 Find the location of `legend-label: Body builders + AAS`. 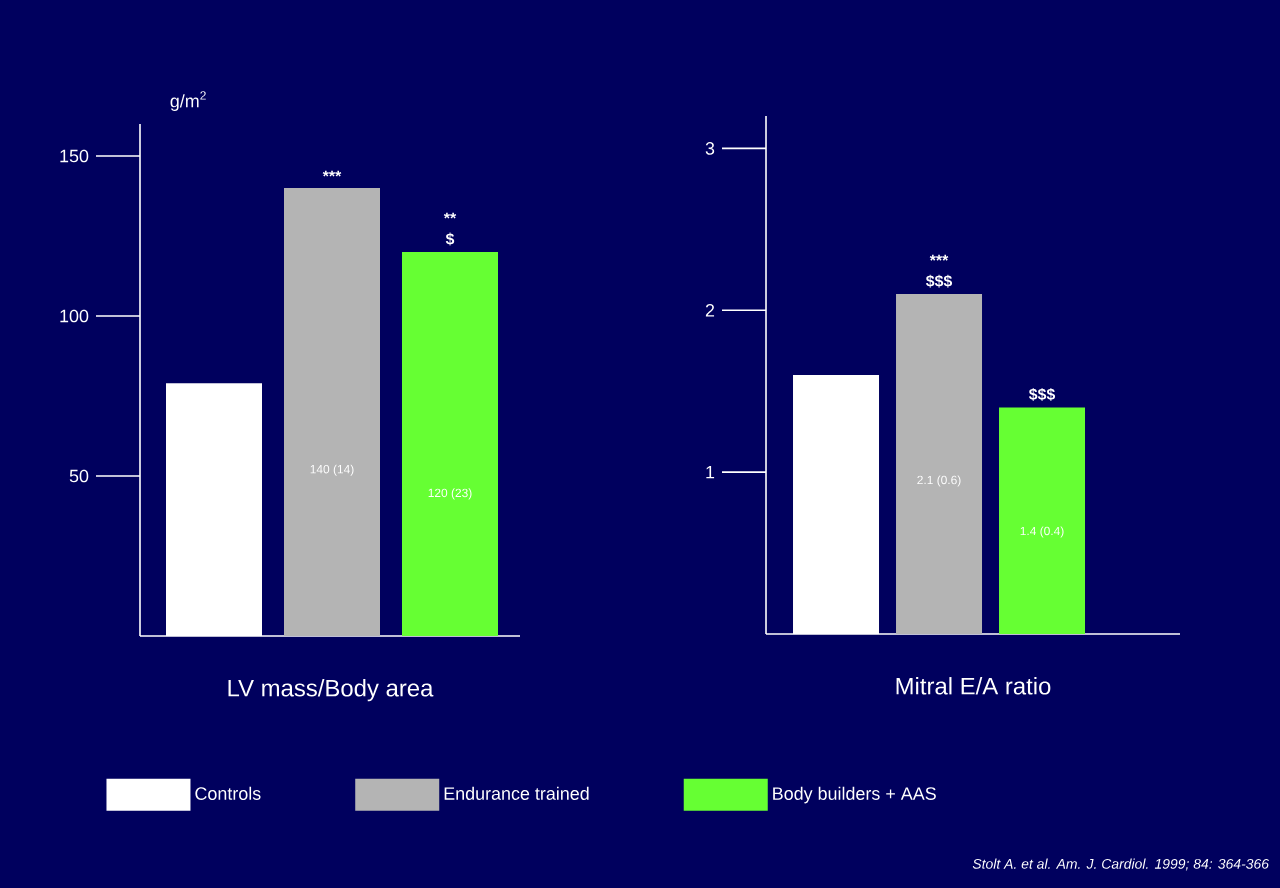

legend-label: Body builders + AAS is located at coordinates (854, 795).